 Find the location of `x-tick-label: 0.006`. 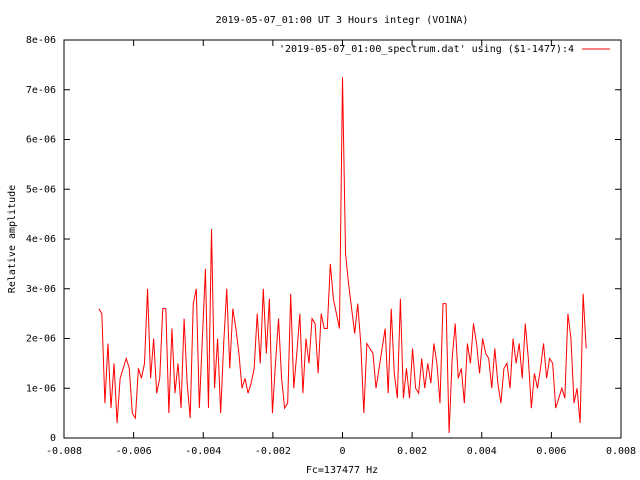

x-tick-label: 0.006 is located at coordinates (551, 451).